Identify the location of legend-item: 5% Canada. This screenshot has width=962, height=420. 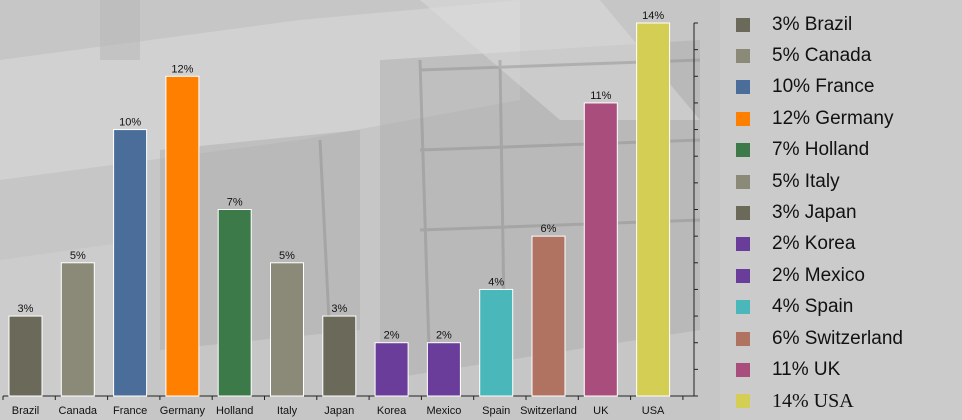
(849, 55).